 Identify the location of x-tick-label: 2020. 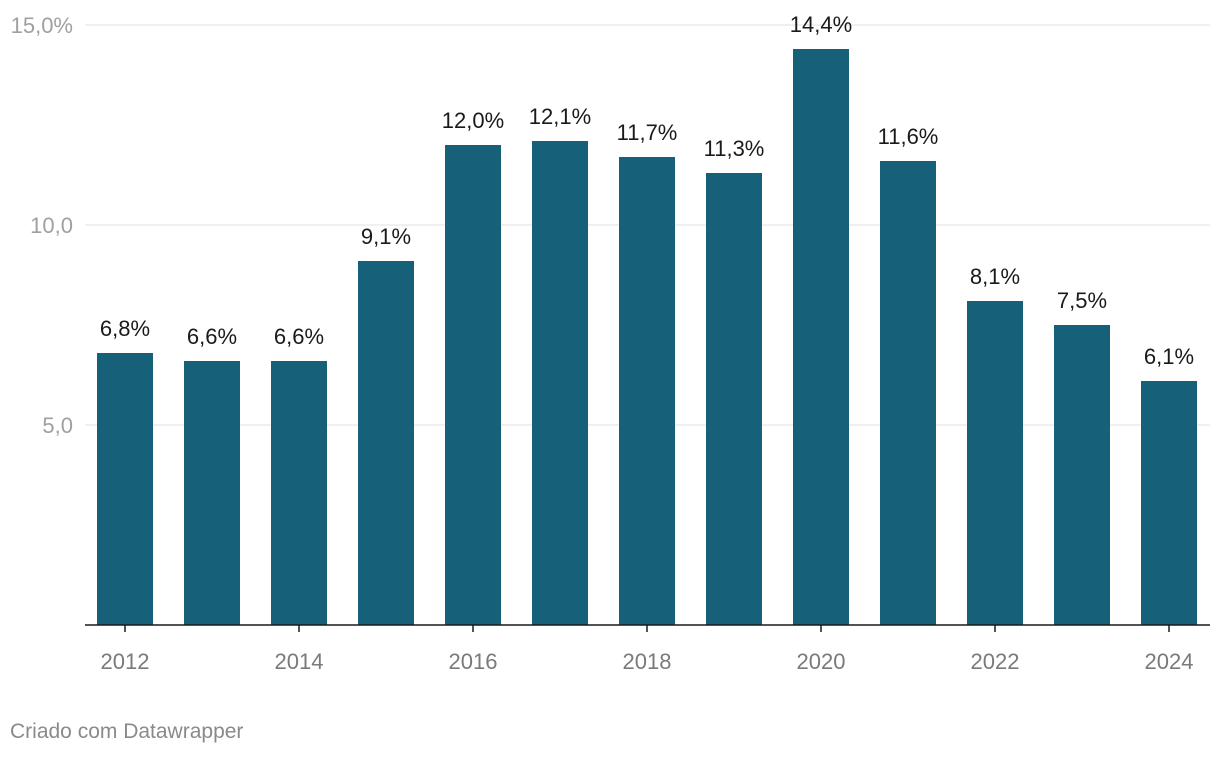
(821, 661).